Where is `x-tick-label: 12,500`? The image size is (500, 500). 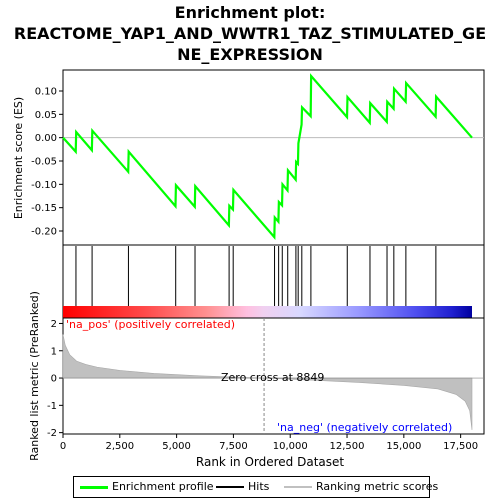 x-tick-label: 12,500 is located at coordinates (347, 446).